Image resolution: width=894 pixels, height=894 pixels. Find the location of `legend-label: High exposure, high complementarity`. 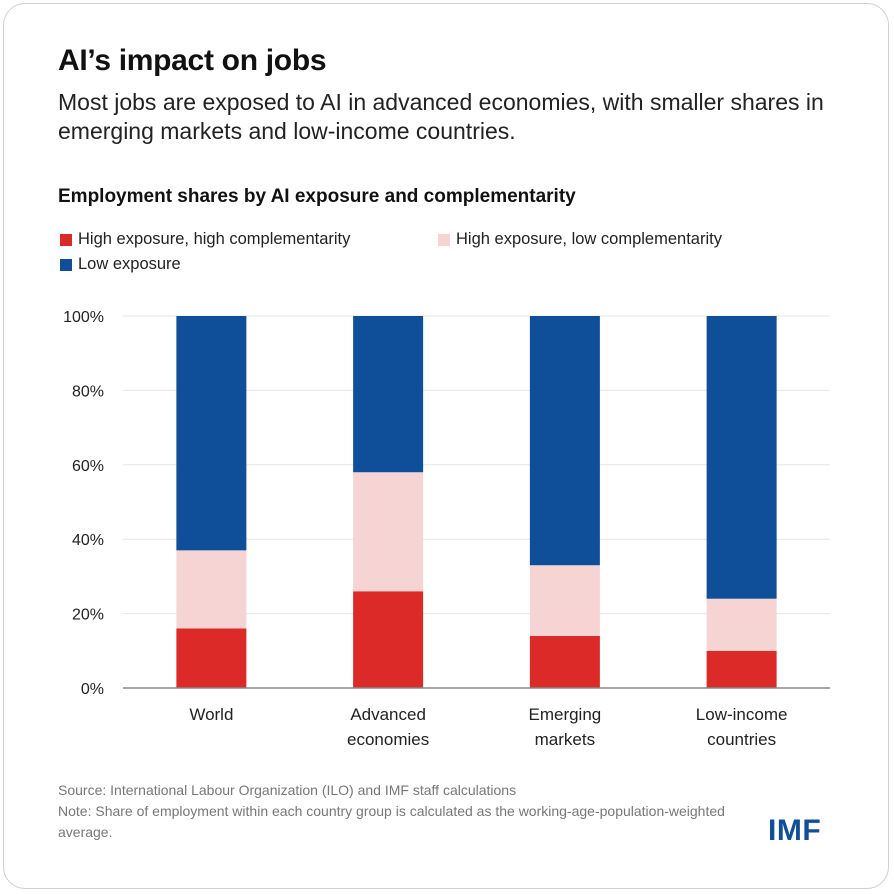

legend-label: High exposure, high complementarity is located at coordinates (214, 239).